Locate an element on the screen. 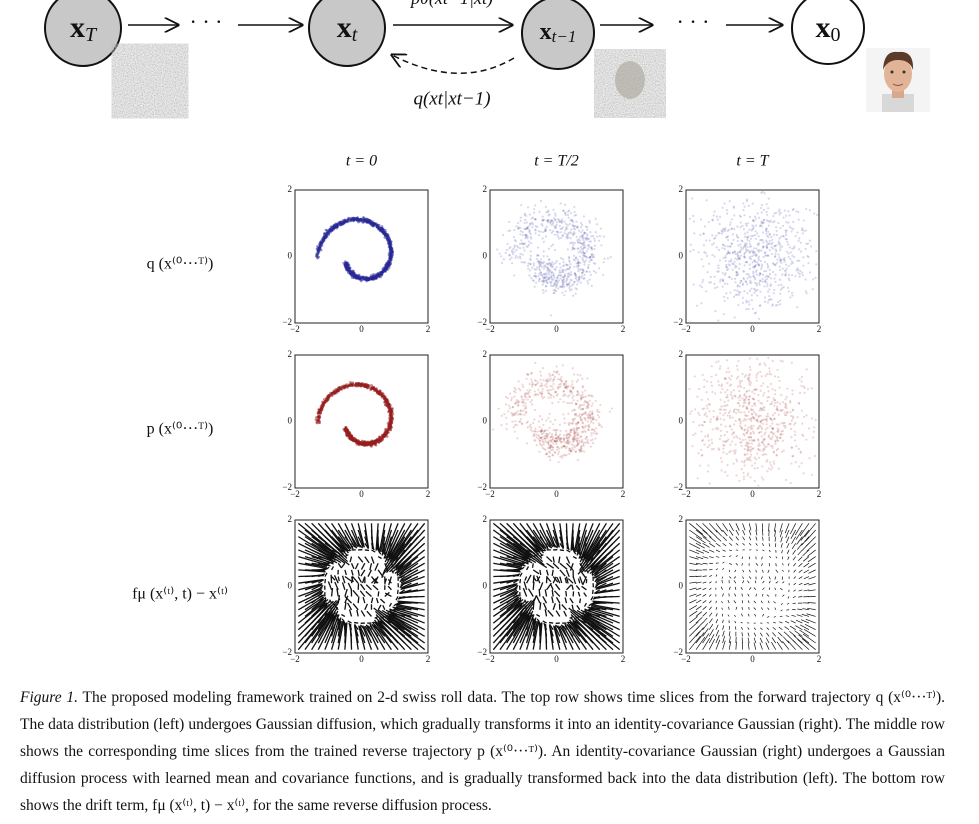  drift-arrow is located at coordinates (333, 568).